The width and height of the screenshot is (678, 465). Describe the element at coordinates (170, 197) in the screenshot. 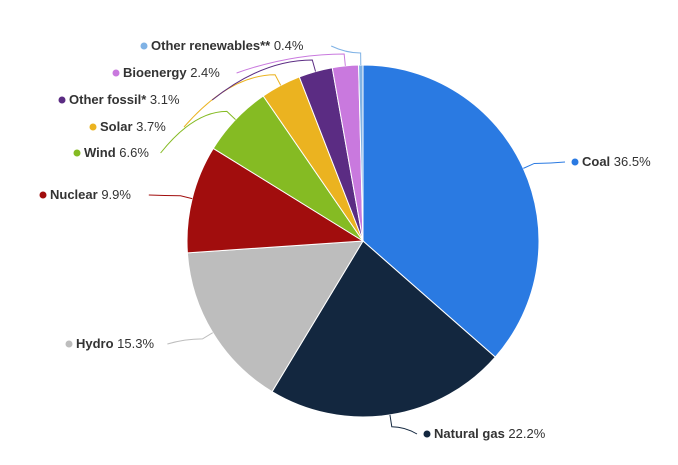

I see `connector-nuclear` at that location.